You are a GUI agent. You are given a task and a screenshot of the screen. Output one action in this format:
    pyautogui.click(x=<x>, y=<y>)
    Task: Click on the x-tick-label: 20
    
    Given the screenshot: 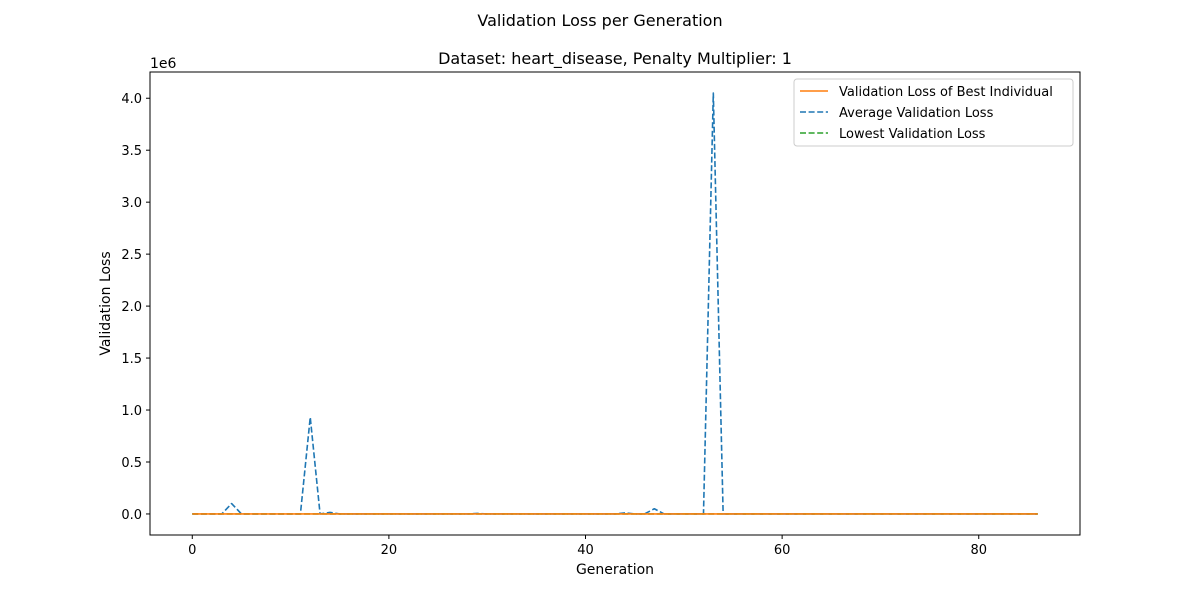 What is the action you would take?
    pyautogui.click(x=389, y=550)
    